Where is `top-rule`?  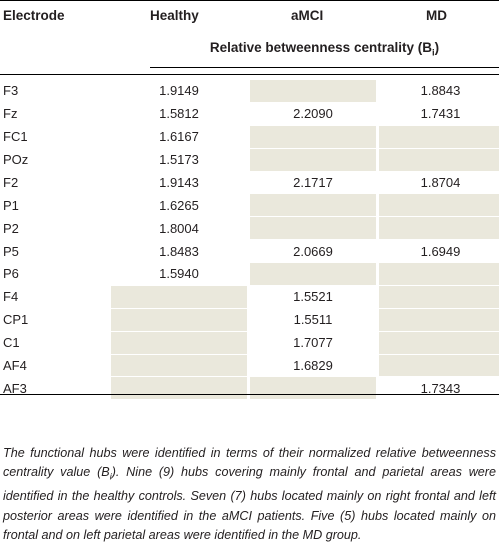 top-rule is located at coordinates (249, 0).